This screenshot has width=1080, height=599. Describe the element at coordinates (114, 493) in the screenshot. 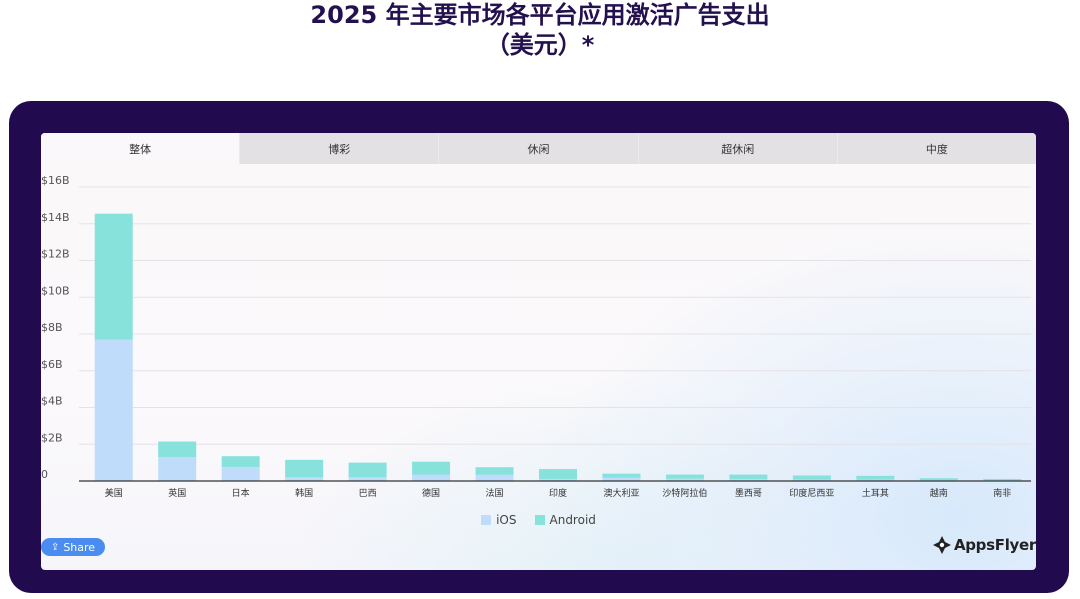

I see `x-tick-label: 美国` at that location.